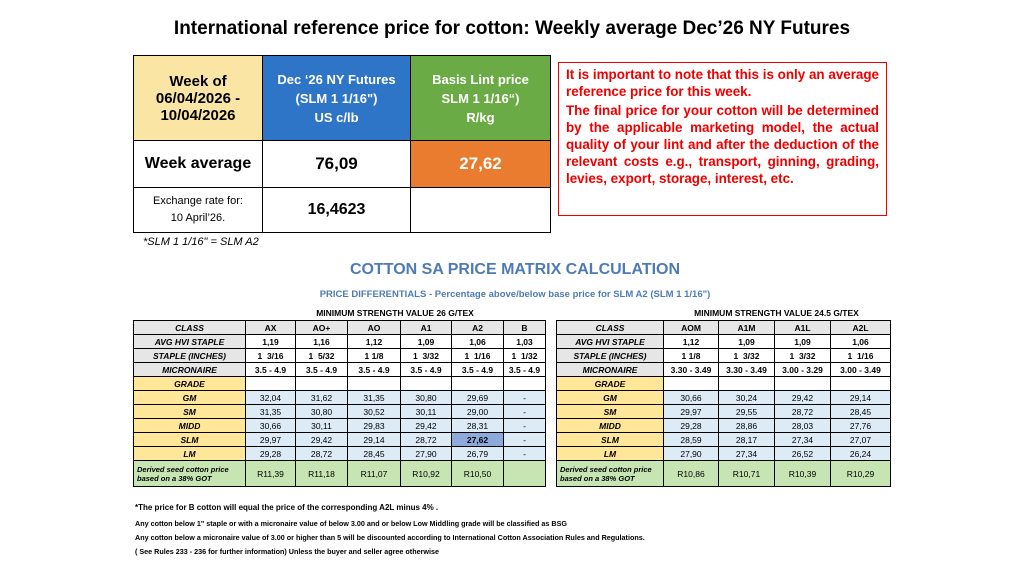 This screenshot has height=576, width=1024. Describe the element at coordinates (321, 341) in the screenshot. I see `matrix-cell: 1,16` at that location.